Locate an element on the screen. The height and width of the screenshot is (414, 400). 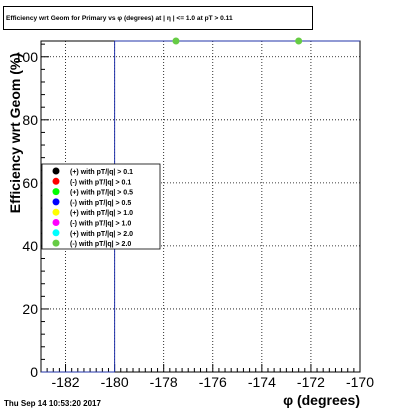
timestamp: Thu Sep 14 10:53:20 2017 is located at coordinates (52, 403).